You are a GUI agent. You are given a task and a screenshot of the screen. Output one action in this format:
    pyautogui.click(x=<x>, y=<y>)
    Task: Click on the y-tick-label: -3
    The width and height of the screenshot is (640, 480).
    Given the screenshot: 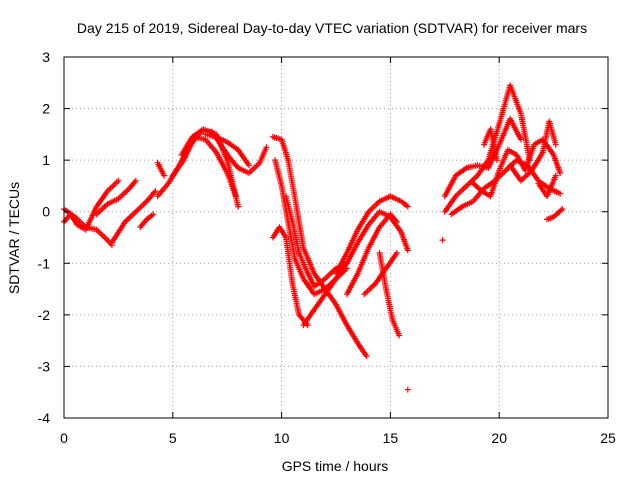 What is the action you would take?
    pyautogui.click(x=44, y=366)
    